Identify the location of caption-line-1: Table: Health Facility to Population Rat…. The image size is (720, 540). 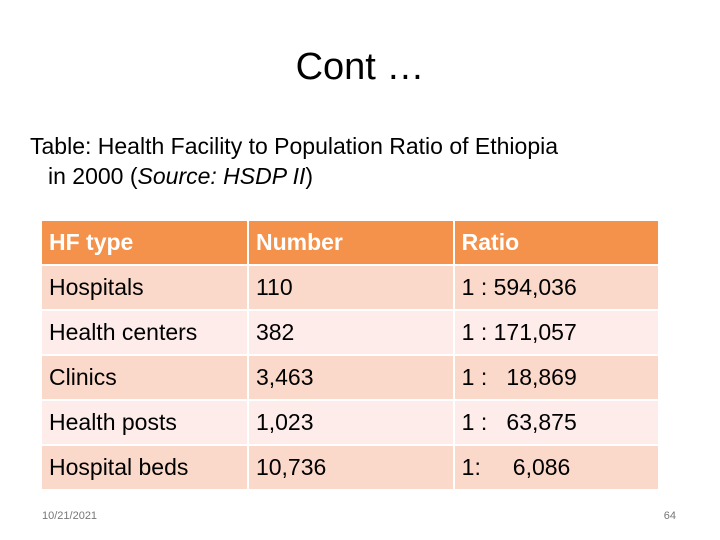
(294, 146).